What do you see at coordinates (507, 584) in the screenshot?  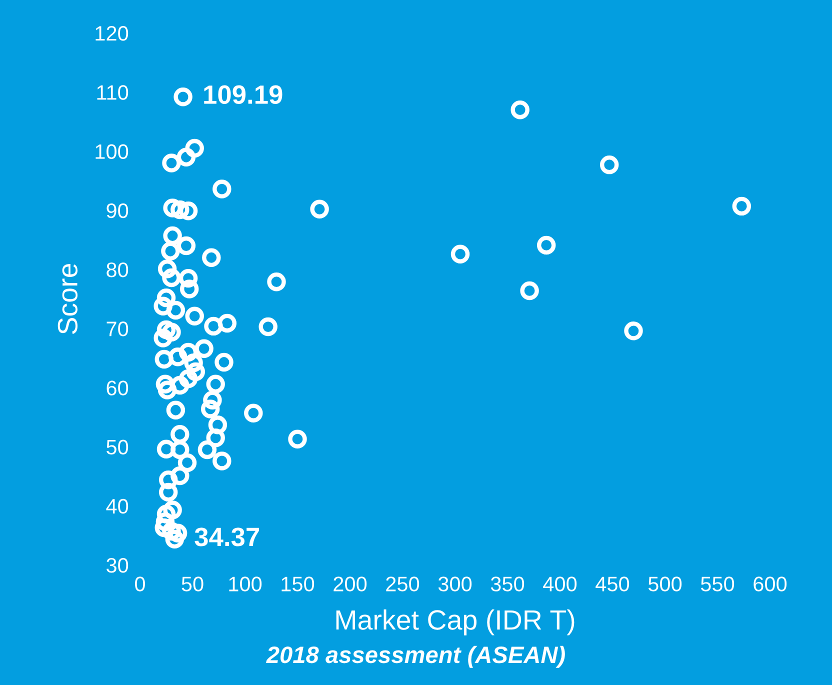 I see `x-tick-label: 350` at bounding box center [507, 584].